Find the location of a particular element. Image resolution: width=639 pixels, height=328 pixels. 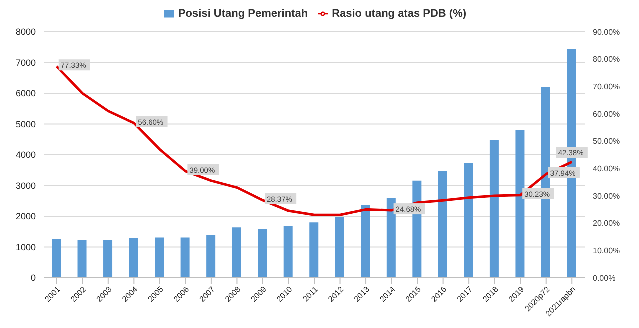

y2-tick-label: 80.00% is located at coordinates (606, 59).